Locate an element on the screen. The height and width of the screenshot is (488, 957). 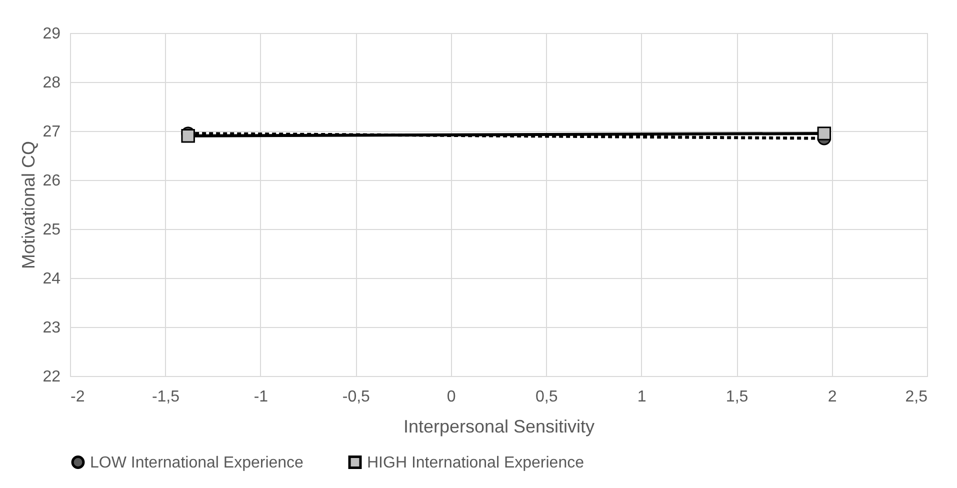
x-axis-title: Interpersonal Sensitivity is located at coordinates (499, 426).